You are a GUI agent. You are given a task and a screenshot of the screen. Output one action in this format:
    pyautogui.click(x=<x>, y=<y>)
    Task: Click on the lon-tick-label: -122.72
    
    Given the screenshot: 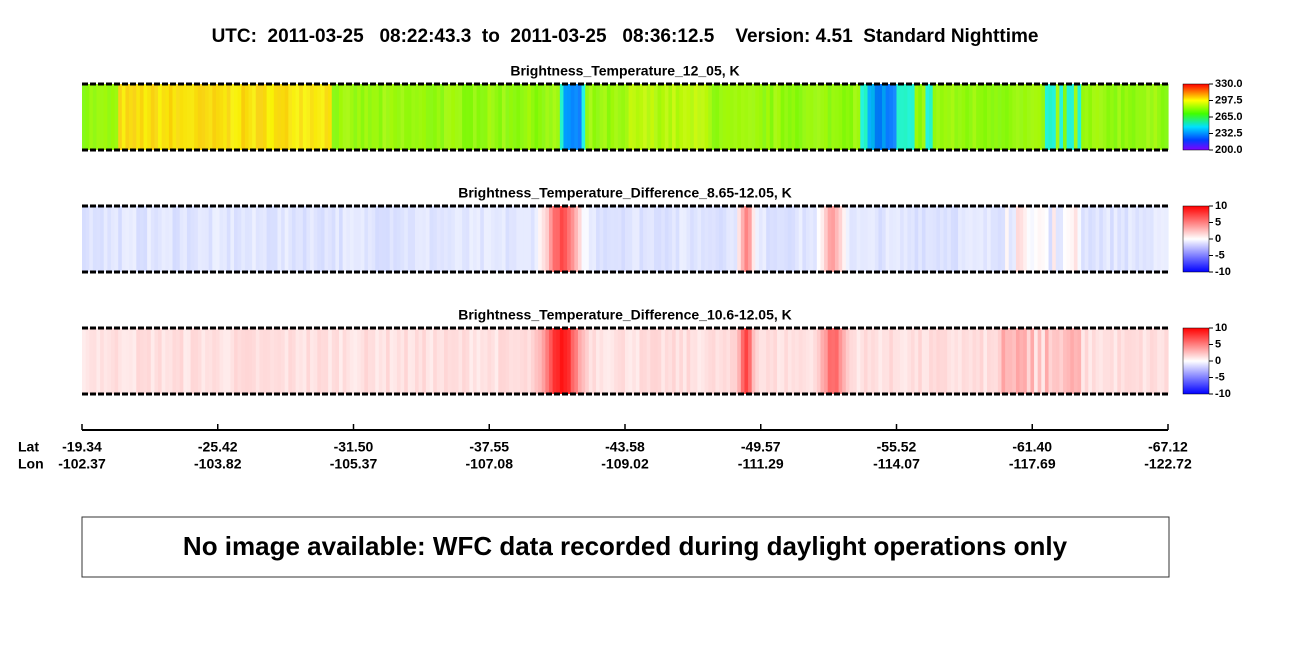 What is the action you would take?
    pyautogui.click(x=1168, y=464)
    